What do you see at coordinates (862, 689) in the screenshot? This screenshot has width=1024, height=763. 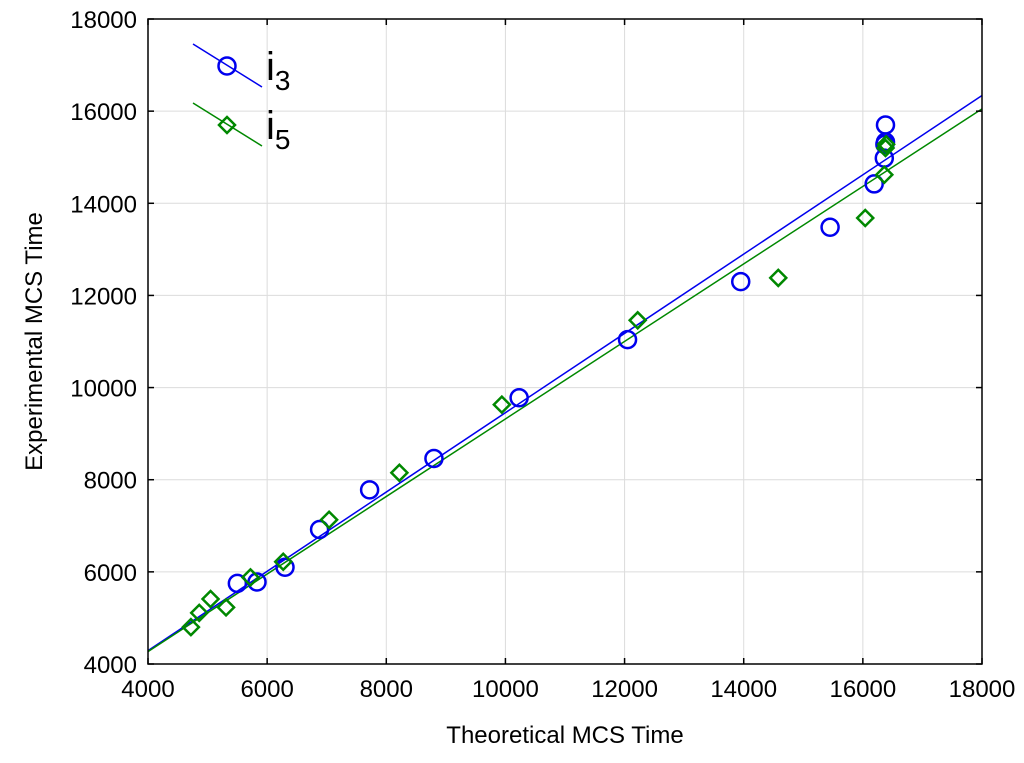 I see `x-tick-label: 16000` at bounding box center [862, 689].